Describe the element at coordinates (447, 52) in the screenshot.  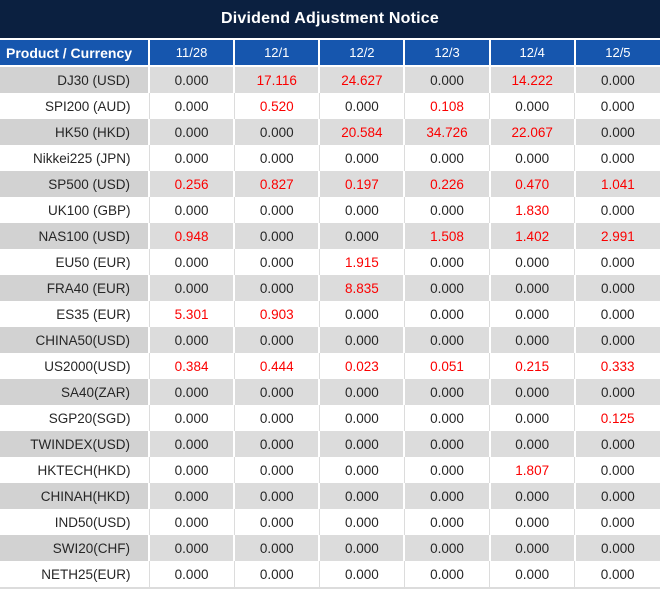
I see `column-header-date: 12/3` at that location.